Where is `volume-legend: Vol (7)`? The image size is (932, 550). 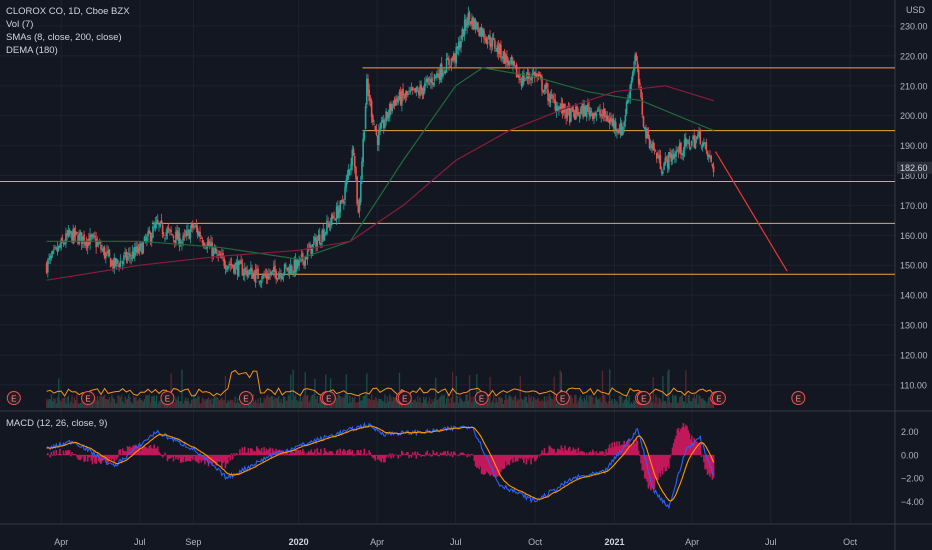
volume-legend: Vol (7) is located at coordinates (20, 24).